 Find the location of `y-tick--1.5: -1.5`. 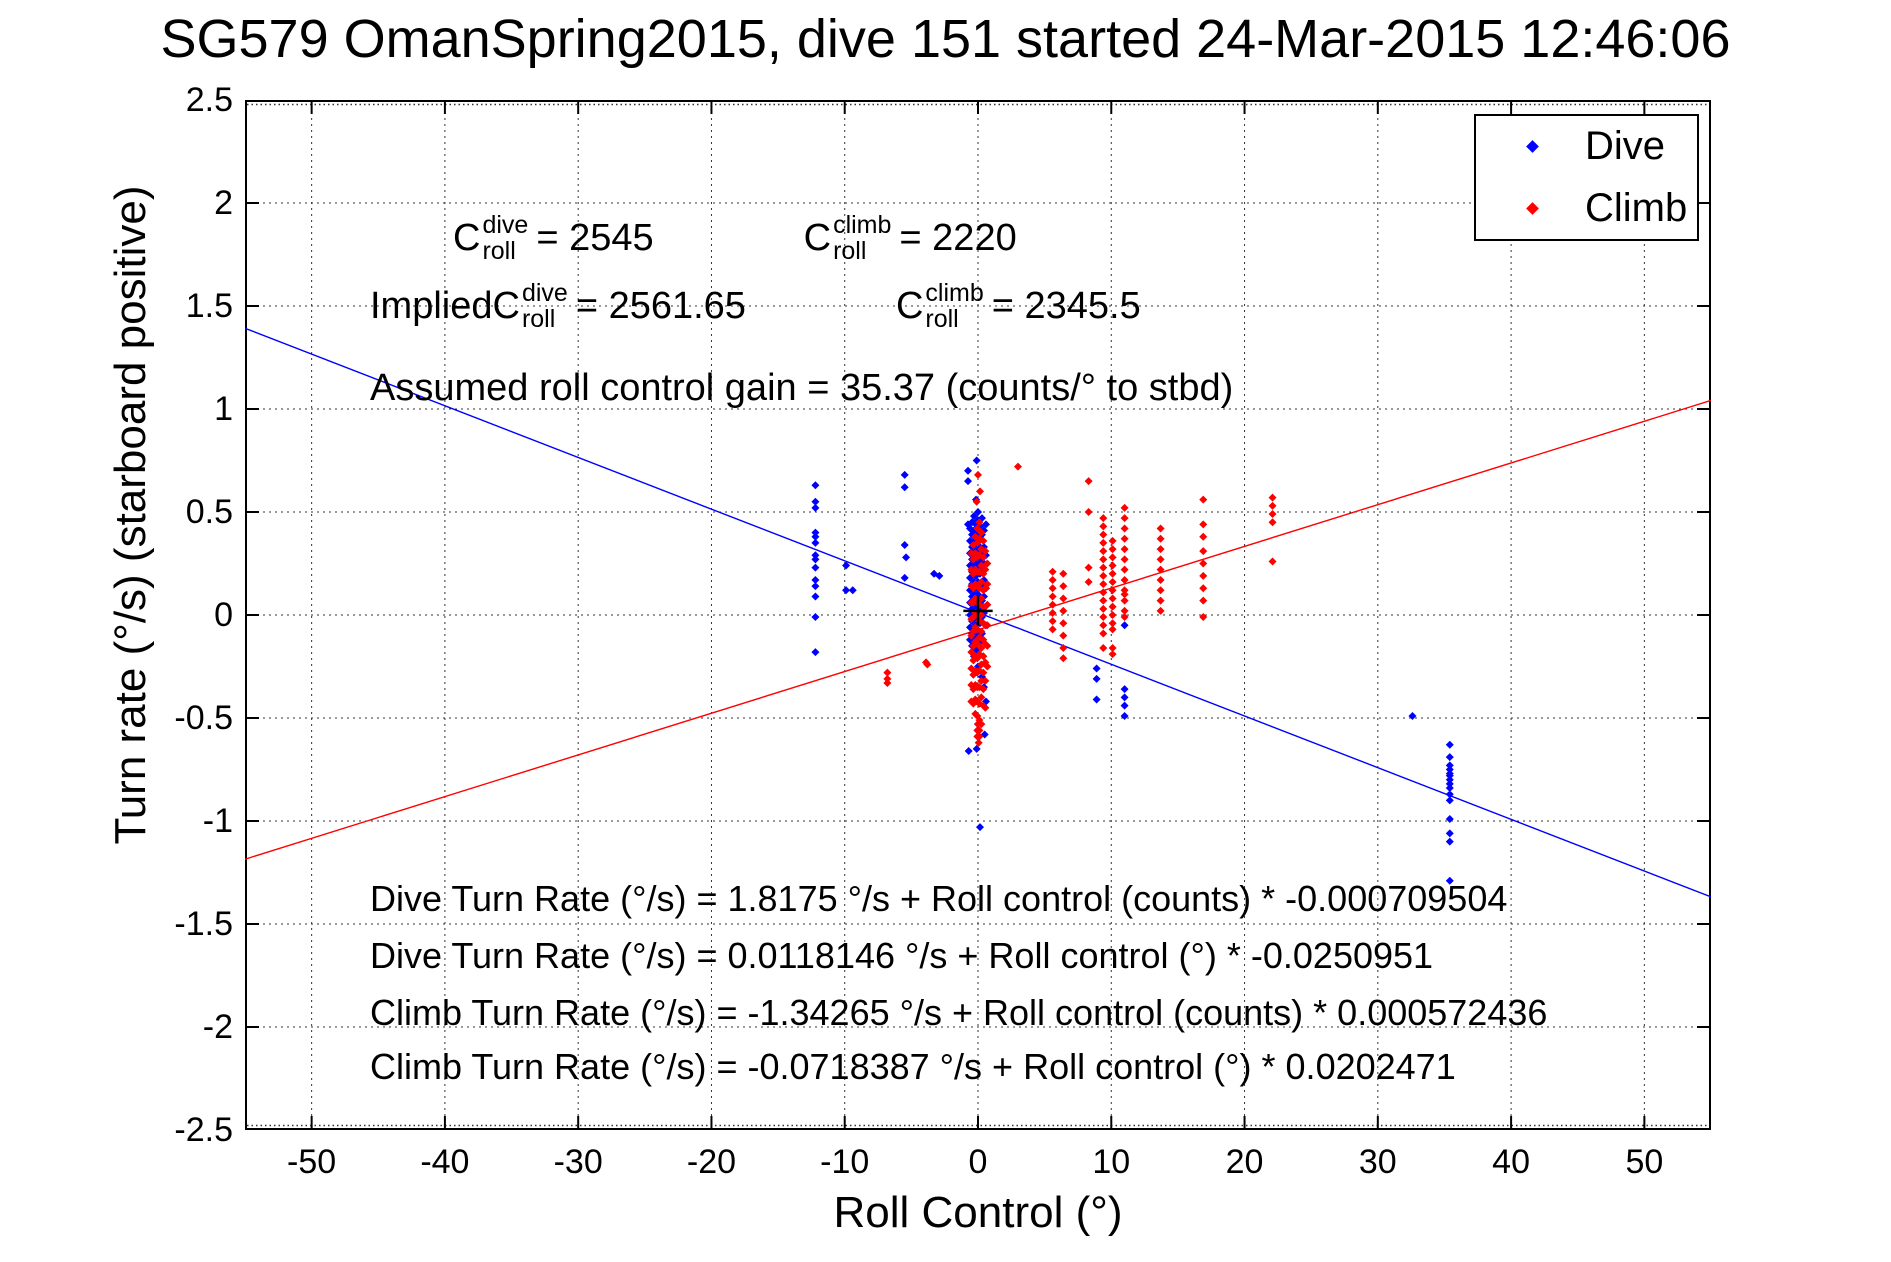

y-tick--1.5: -1.5 is located at coordinates (203, 924).